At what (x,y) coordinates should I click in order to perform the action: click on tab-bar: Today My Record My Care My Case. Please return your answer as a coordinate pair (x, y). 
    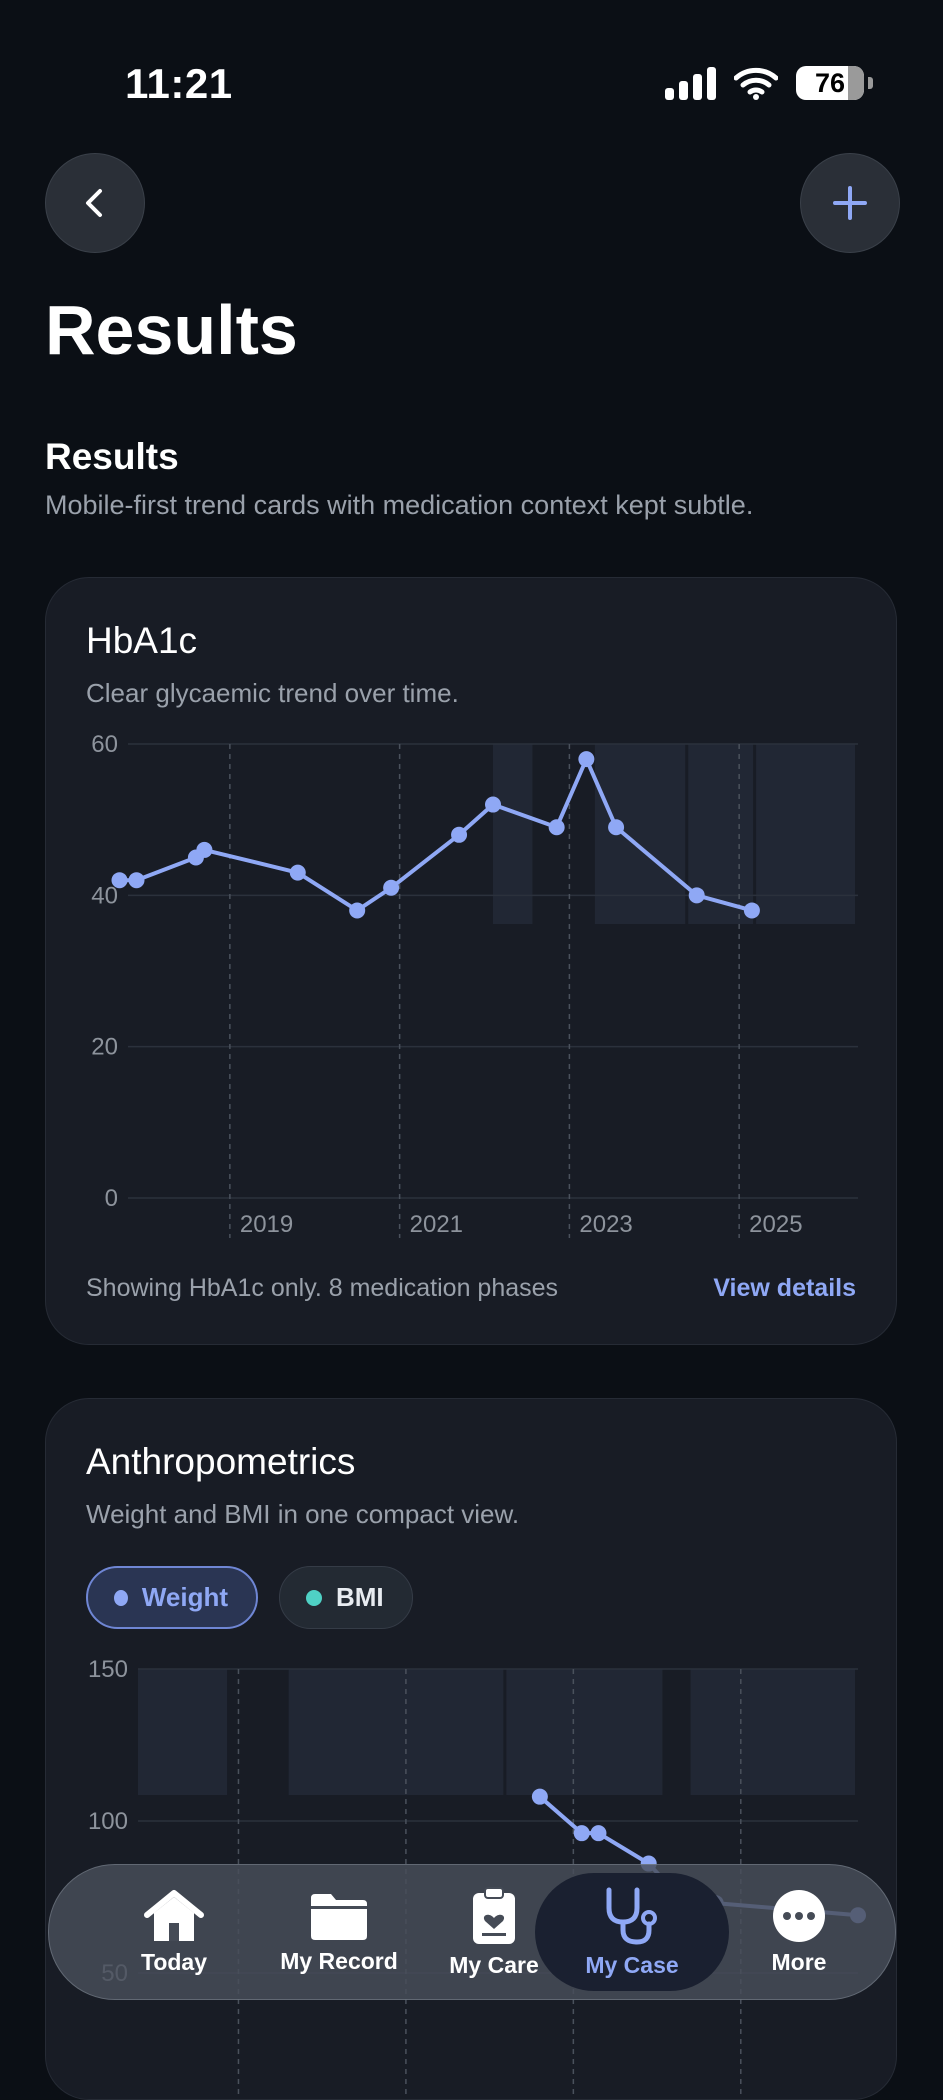
    Looking at the image, I should click on (472, 1932).